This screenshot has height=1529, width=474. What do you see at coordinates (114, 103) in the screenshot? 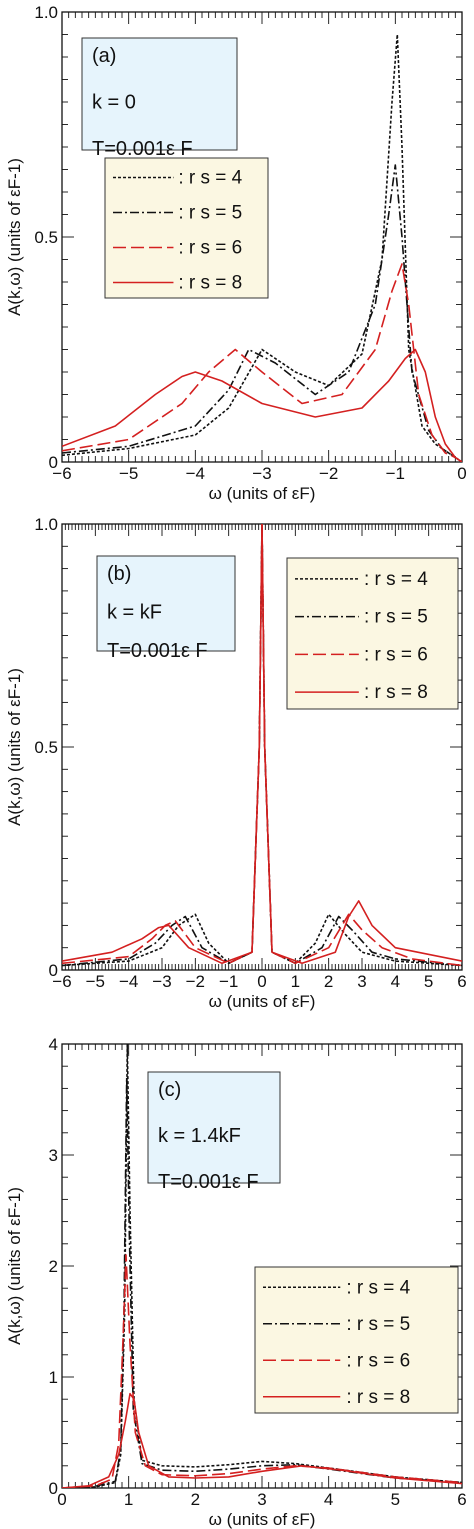
I see `info-line: k = 0` at bounding box center [114, 103].